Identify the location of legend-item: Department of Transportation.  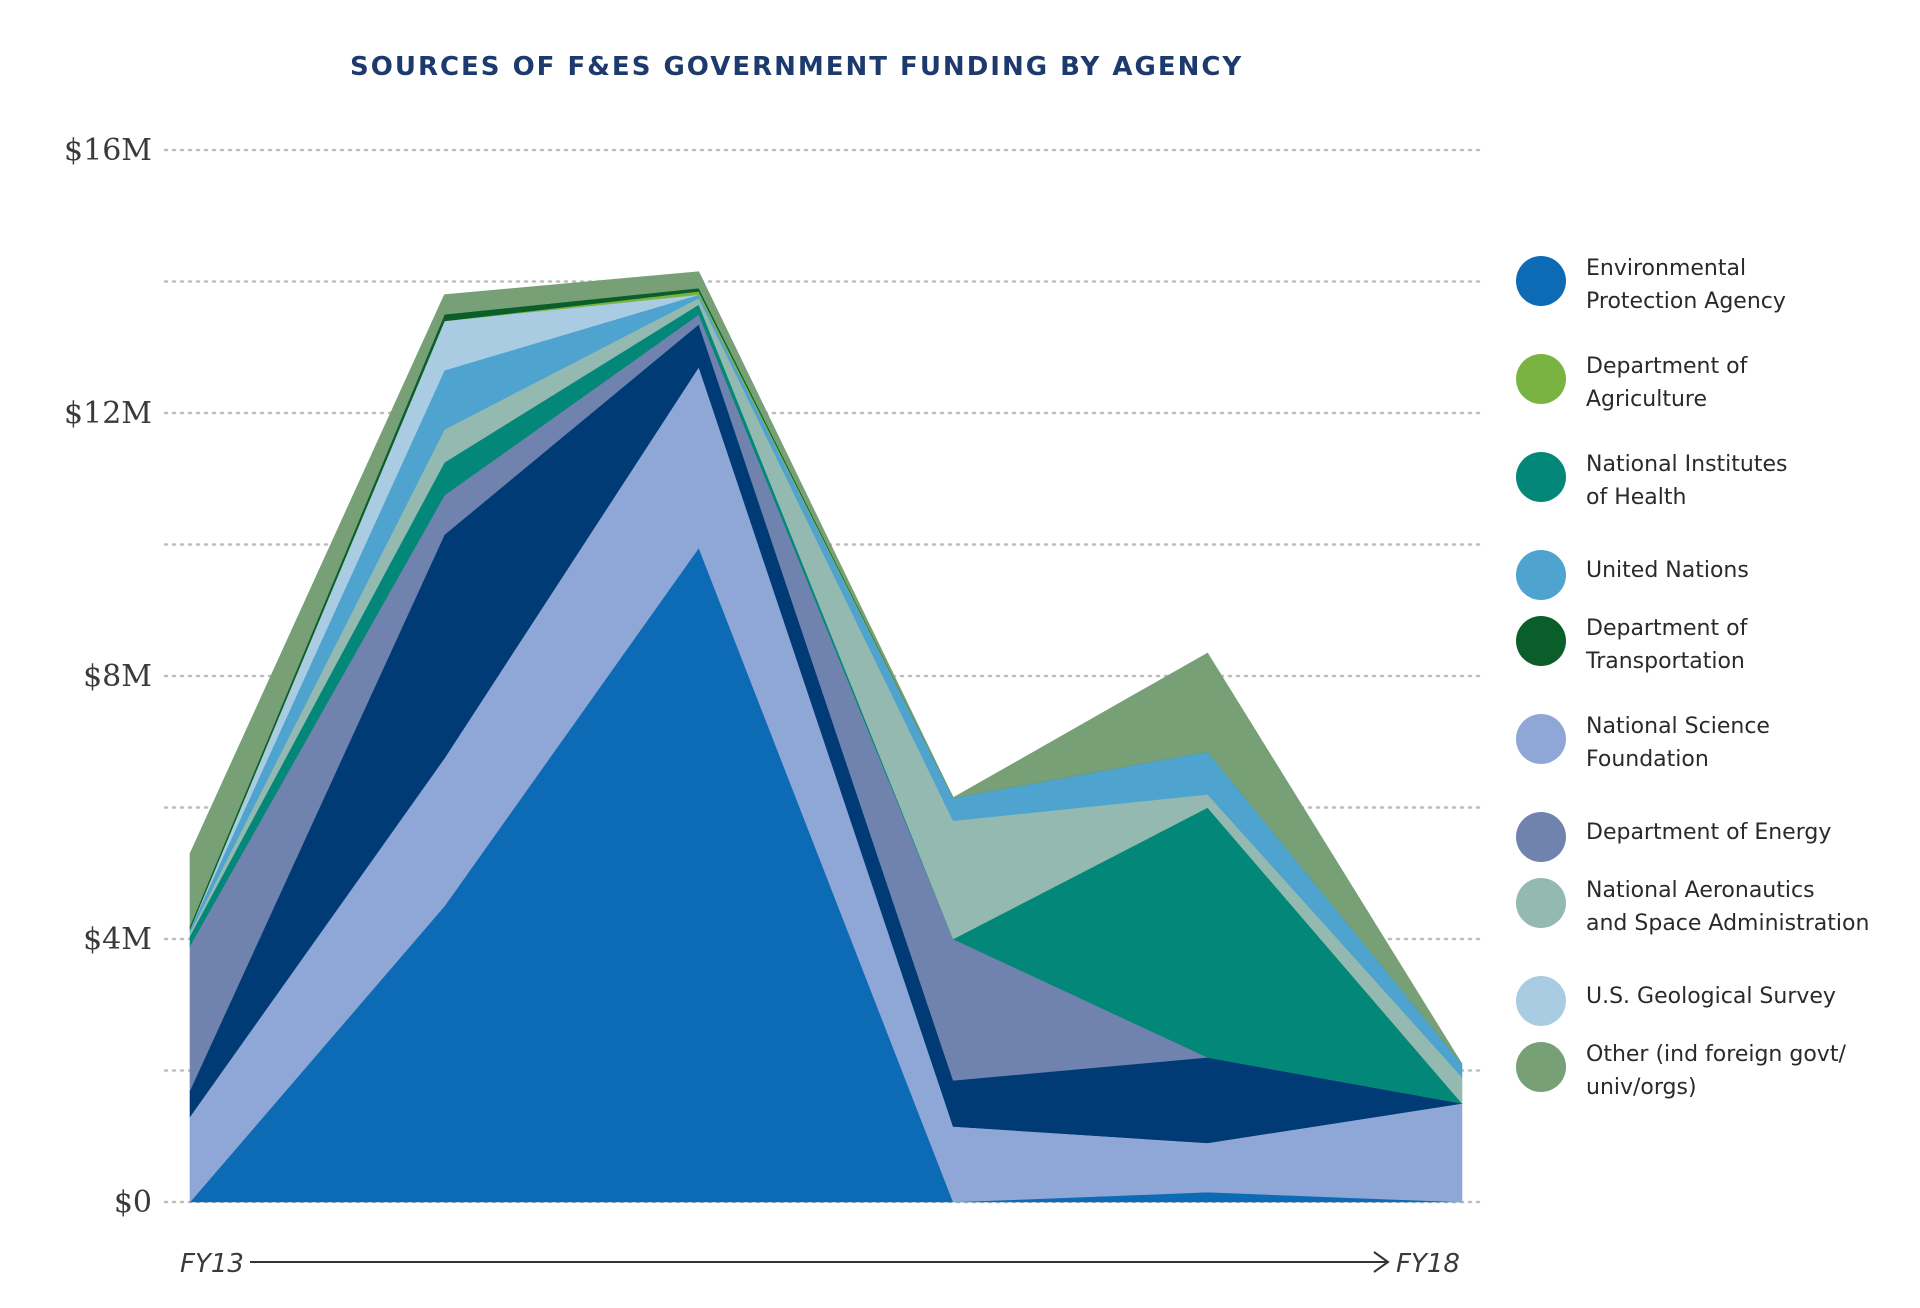
(1716, 661).